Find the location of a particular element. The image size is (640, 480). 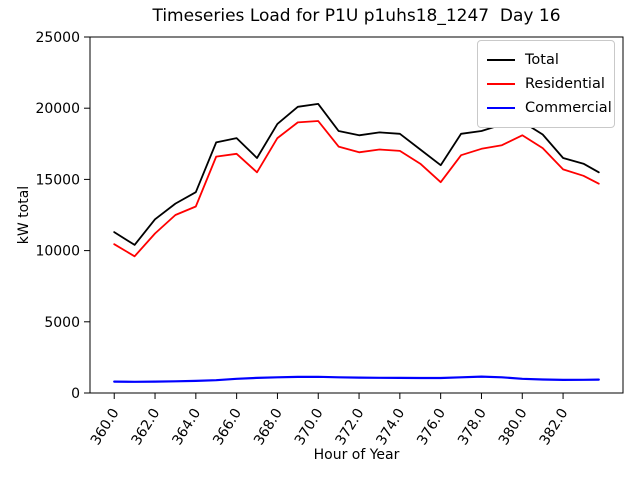

legend-line-sample-residential is located at coordinates (501, 84).